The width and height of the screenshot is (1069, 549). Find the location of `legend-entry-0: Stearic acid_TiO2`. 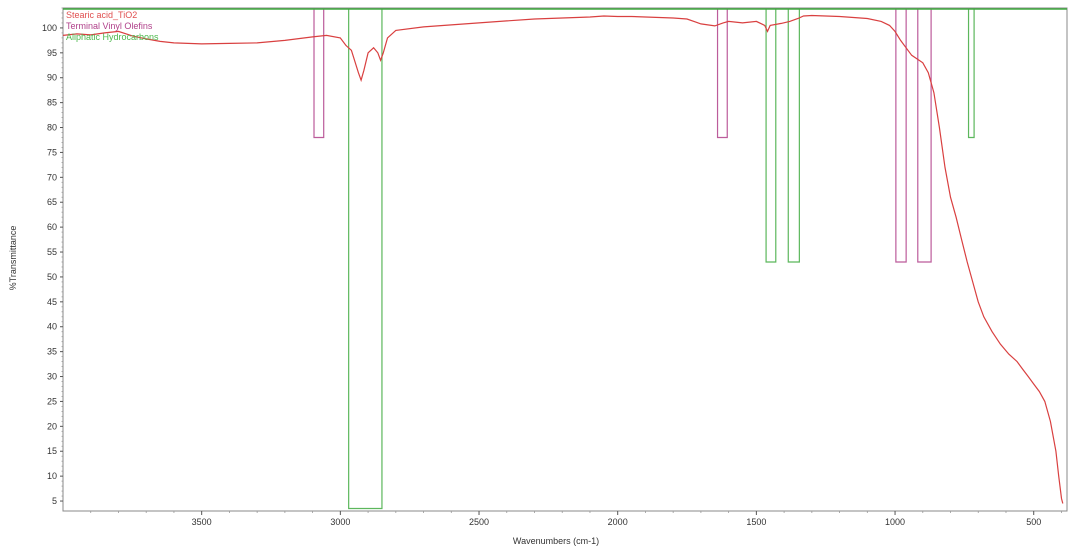

legend-entry-0: Stearic acid_TiO2 is located at coordinates (101, 15).